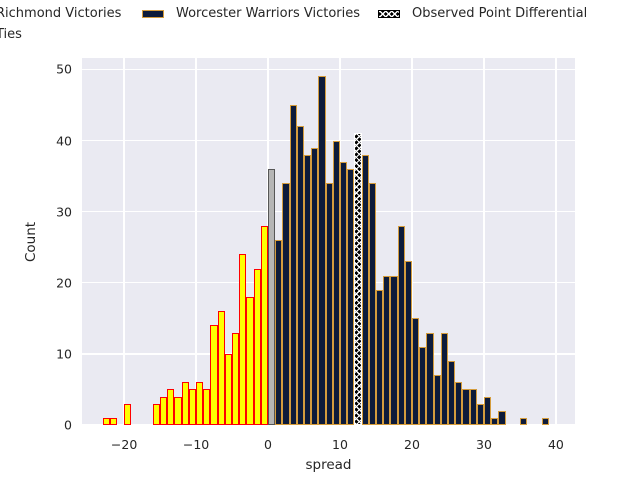 The width and height of the screenshot is (640, 480). Describe the element at coordinates (268, 13) in the screenshot. I see `legend-label: Worcester Warriors Victories` at that location.